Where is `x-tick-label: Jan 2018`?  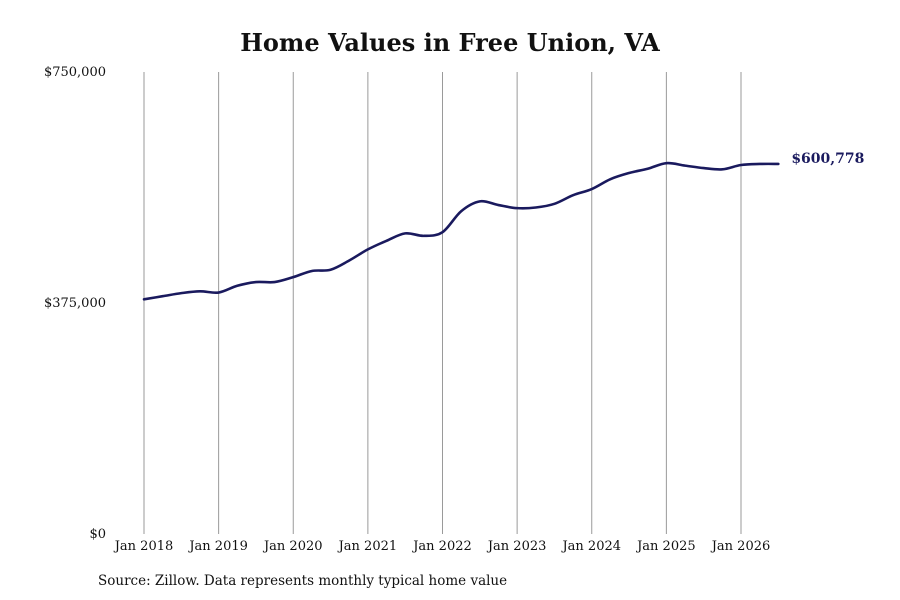 x-tick-label: Jan 2018 is located at coordinates (143, 546).